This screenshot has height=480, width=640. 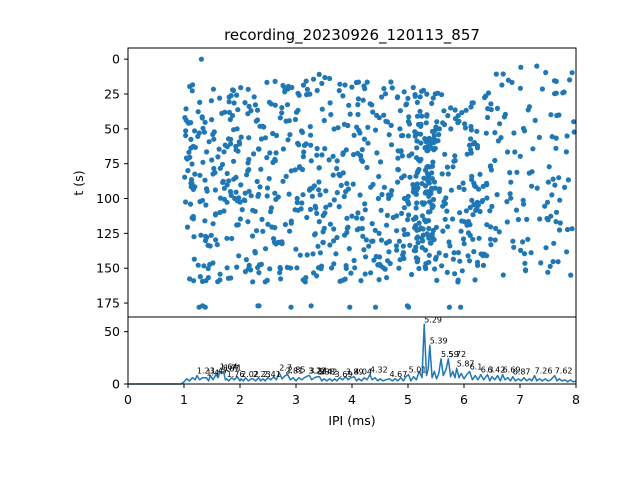 What do you see at coordinates (576, 399) in the screenshot?
I see `x-tick-label: 8` at bounding box center [576, 399].